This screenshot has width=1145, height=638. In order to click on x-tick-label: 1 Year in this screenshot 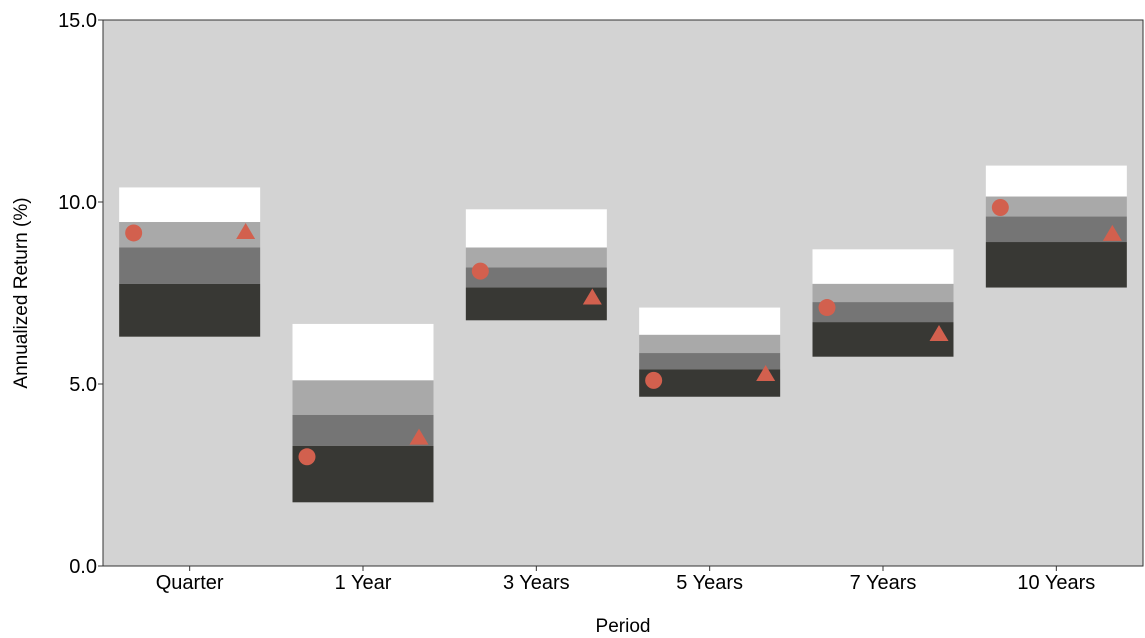, I will do `click(363, 583)`.